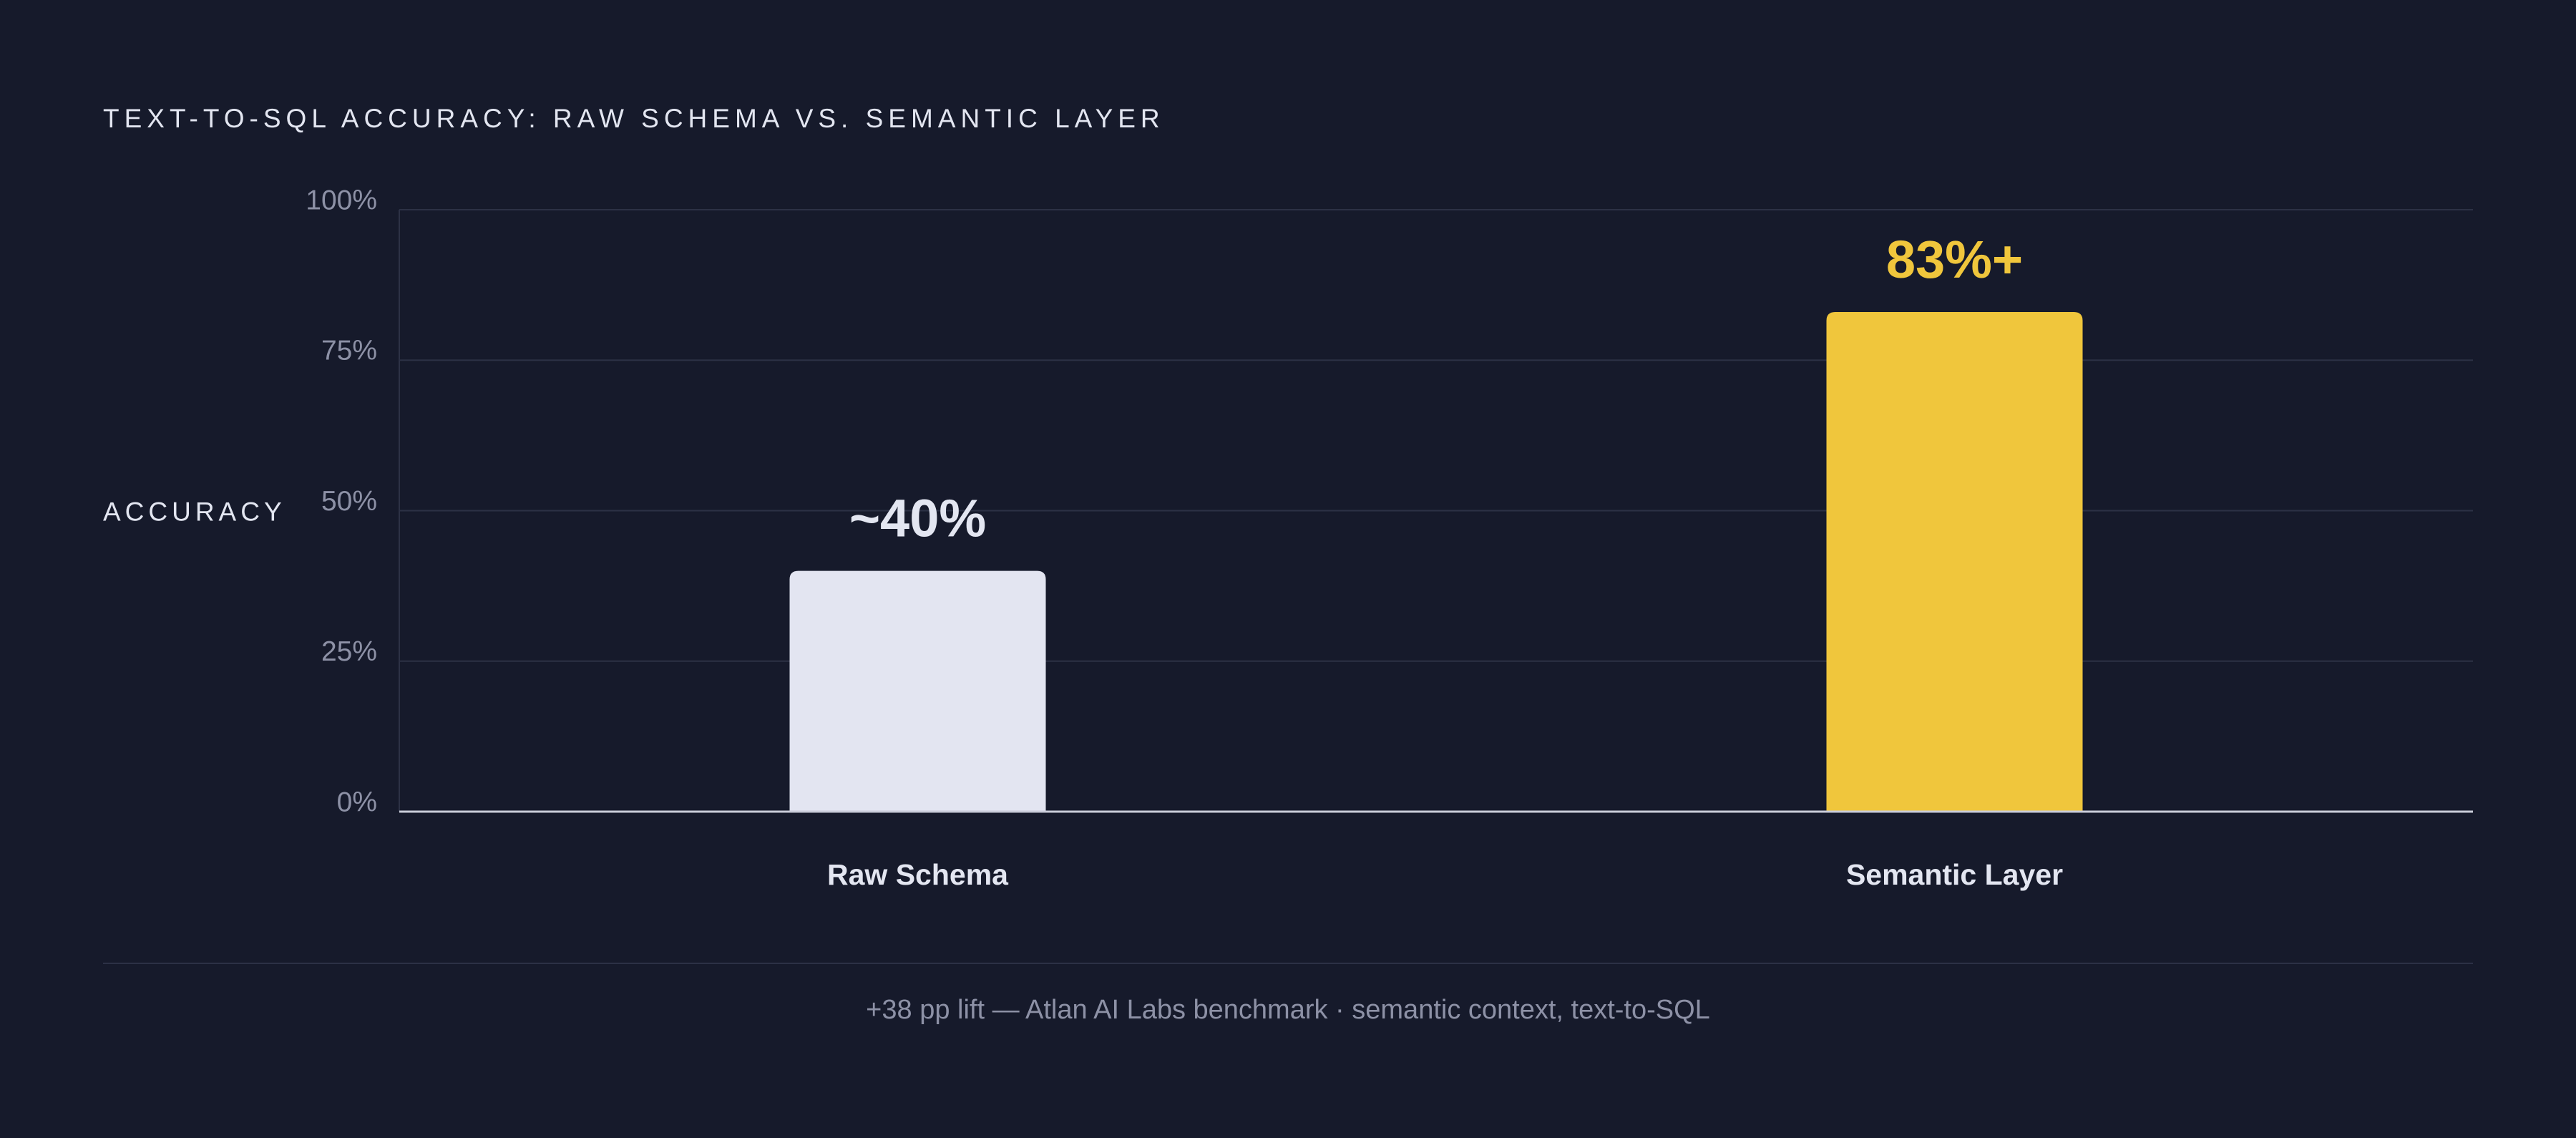 The image size is (2576, 1138). Describe the element at coordinates (341, 200) in the screenshot. I see `y-tick-label: 100%` at that location.